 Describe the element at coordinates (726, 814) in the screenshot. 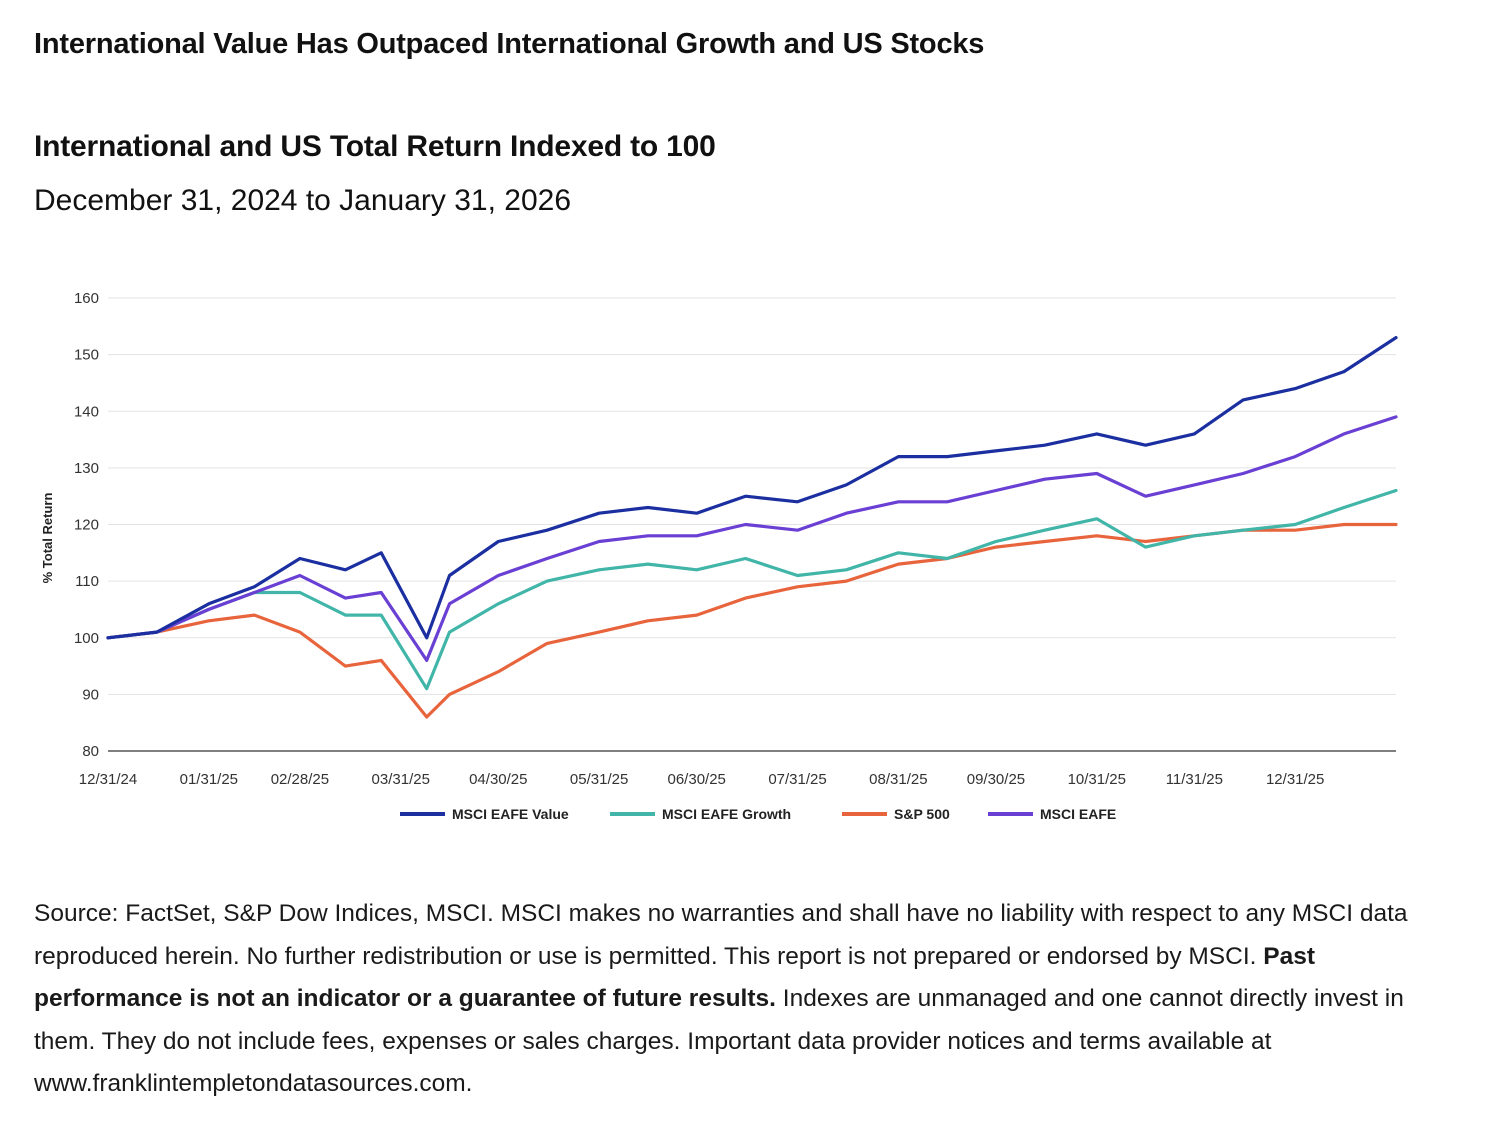

I see `legend-label: MSCI EAFE Growth` at that location.